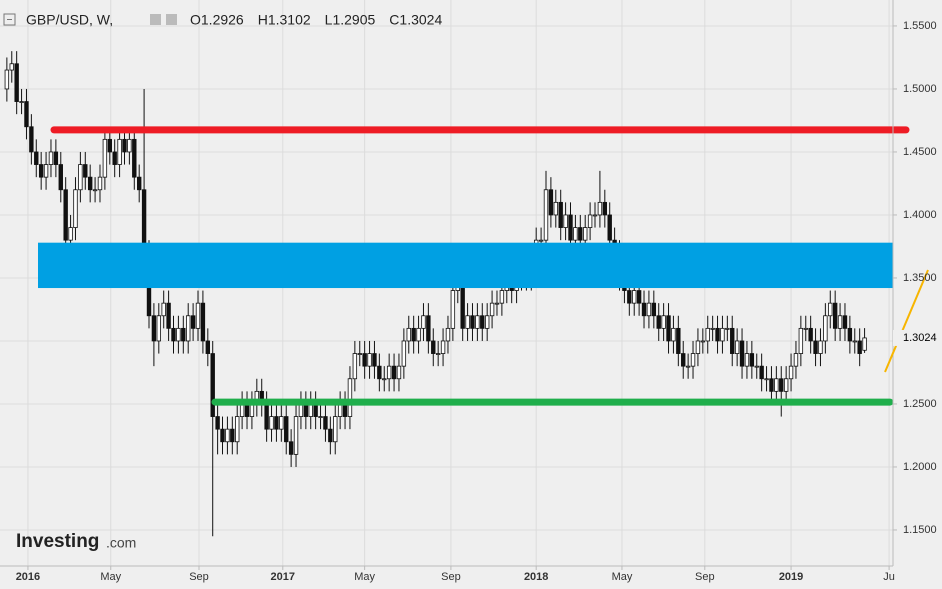 The width and height of the screenshot is (942, 589). Describe the element at coordinates (171, 19) in the screenshot. I see `settings-icon` at that location.